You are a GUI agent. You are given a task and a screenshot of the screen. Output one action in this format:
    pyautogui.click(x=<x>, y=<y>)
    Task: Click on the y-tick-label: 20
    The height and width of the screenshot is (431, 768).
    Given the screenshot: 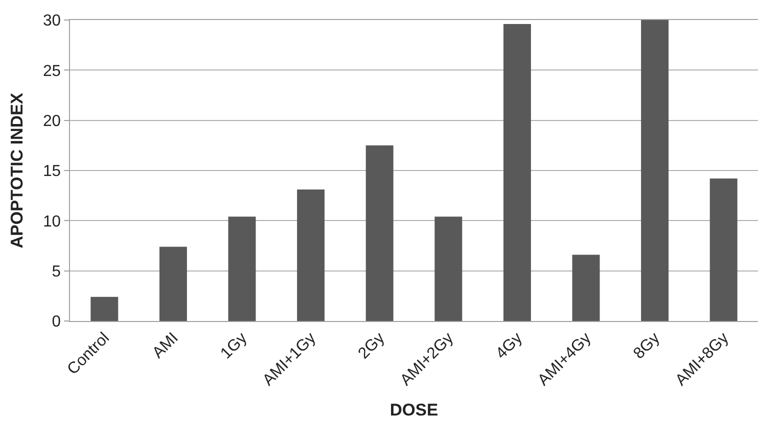 What is the action you would take?
    pyautogui.click(x=52, y=121)
    